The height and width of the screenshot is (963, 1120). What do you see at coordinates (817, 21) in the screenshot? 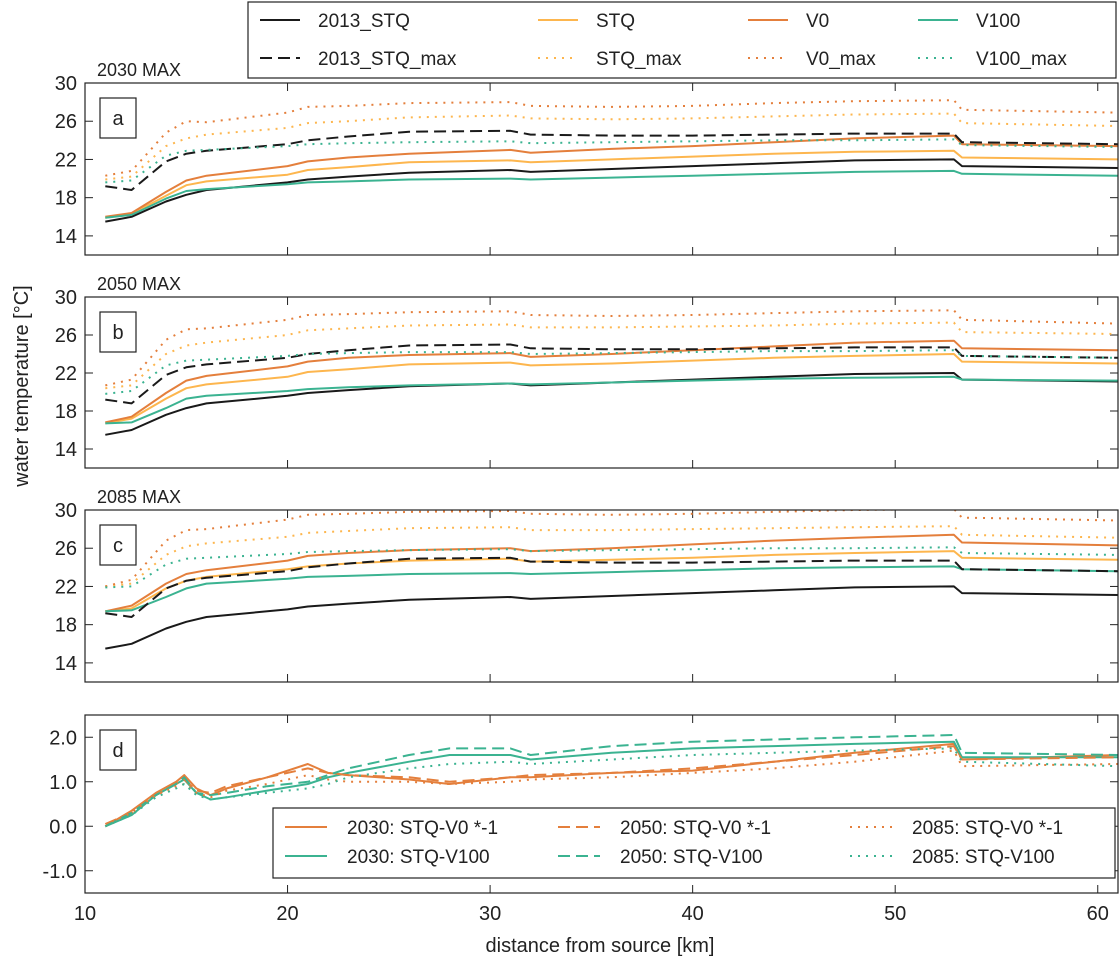
I see `legend-label: V0` at bounding box center [817, 21].